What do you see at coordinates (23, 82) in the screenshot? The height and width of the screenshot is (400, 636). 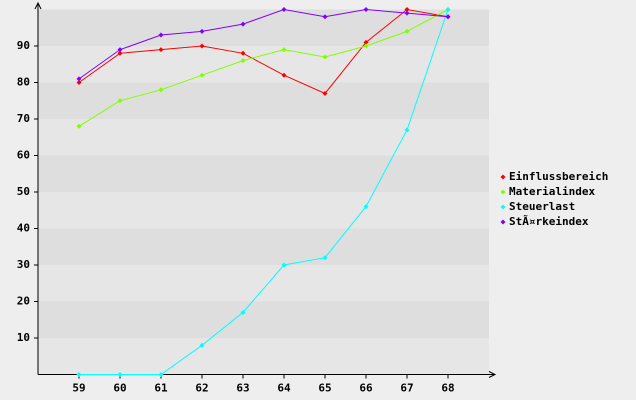 I see `y-tick-label: 80` at bounding box center [23, 82].